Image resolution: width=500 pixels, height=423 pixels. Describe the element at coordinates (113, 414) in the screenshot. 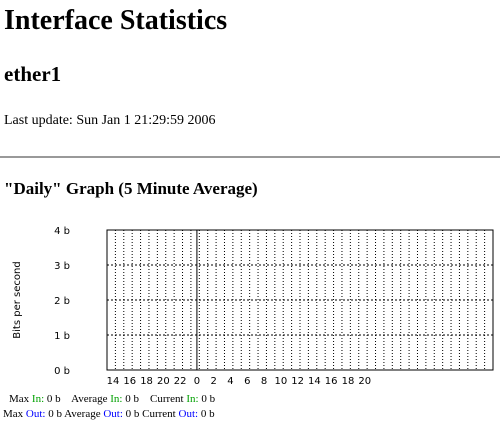

I see `stats-out-avg-key: Out:` at that location.